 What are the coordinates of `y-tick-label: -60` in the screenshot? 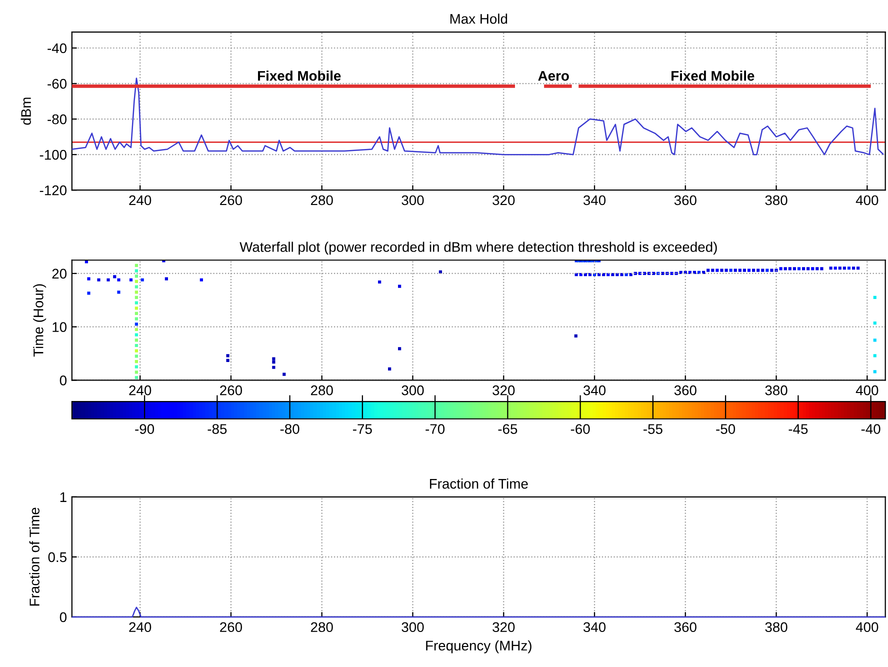 It's located at (57, 83).